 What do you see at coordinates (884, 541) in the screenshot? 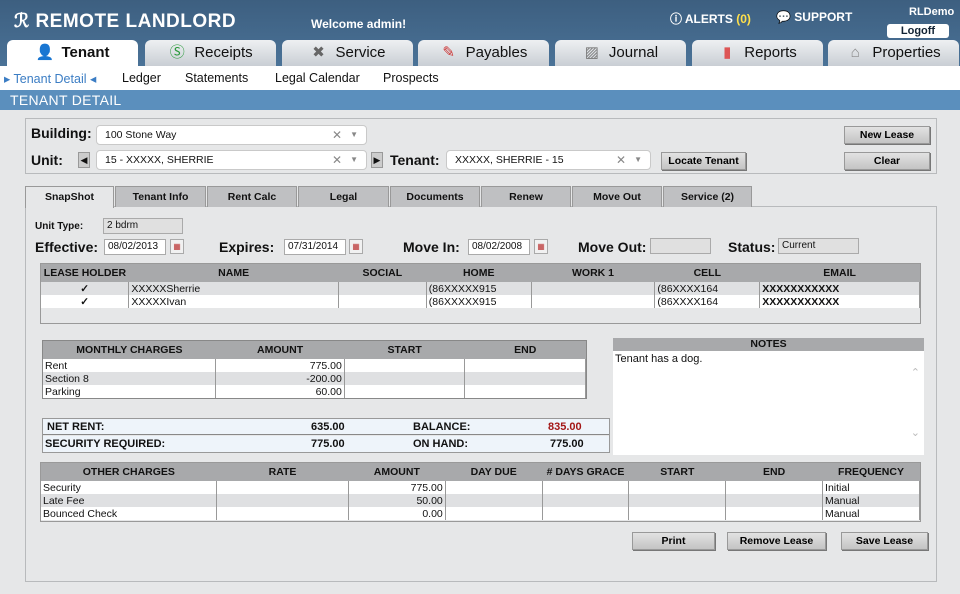
I see `save-lease-button: Save Lease` at bounding box center [884, 541].